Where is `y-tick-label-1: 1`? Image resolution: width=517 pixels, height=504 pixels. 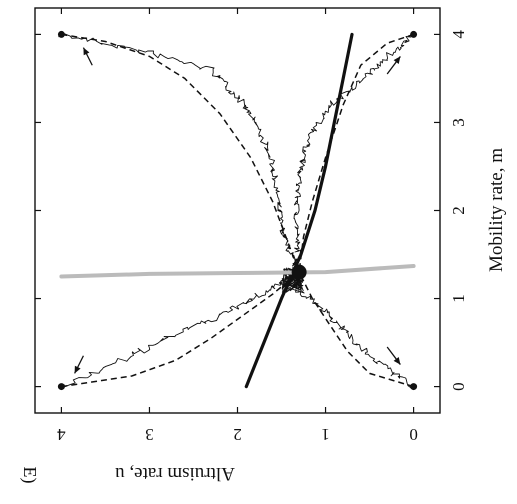 y-tick-label-1: 1 is located at coordinates (325, 434).